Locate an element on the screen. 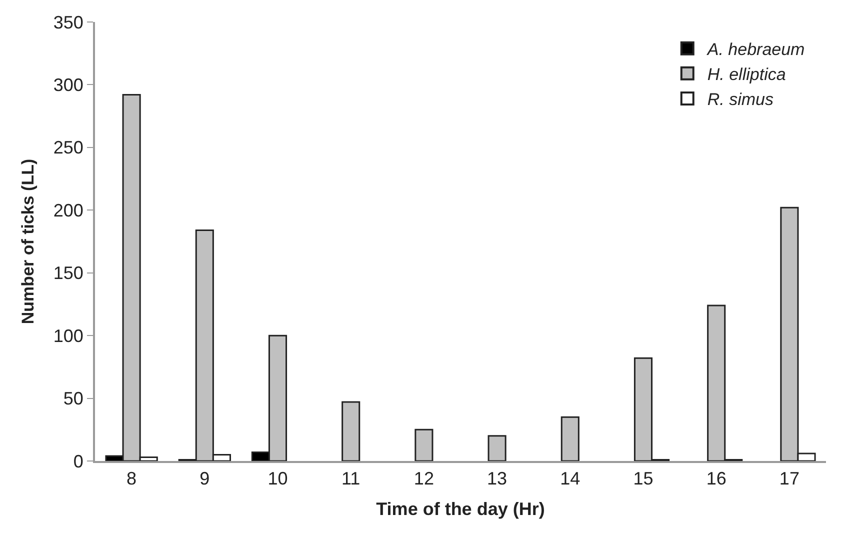  x-axis-title: Time of the day (Hr) is located at coordinates (460, 509).